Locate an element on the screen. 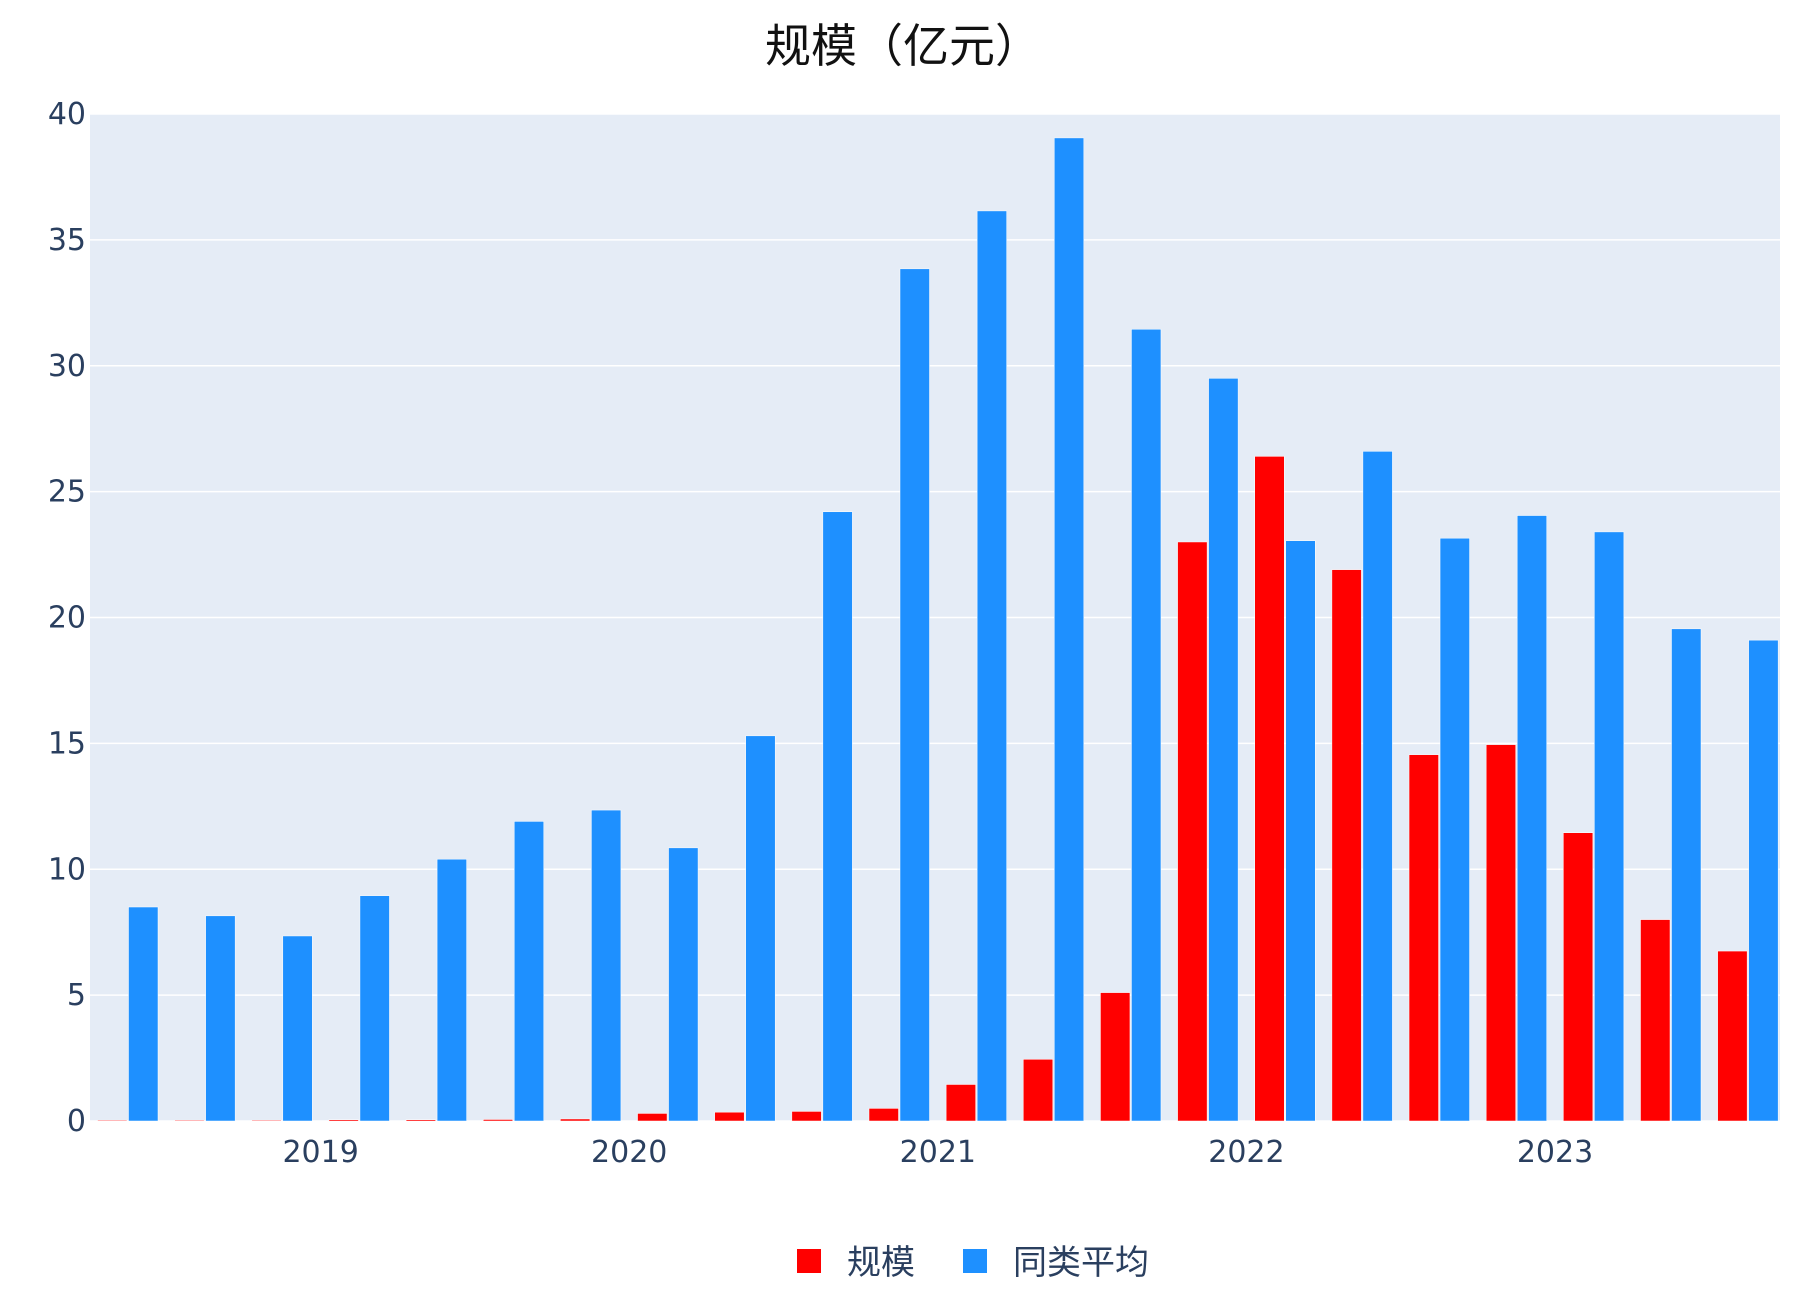 This screenshot has height=1302, width=1807. bar-peer-avg-2020Q4 is located at coordinates (683, 984).